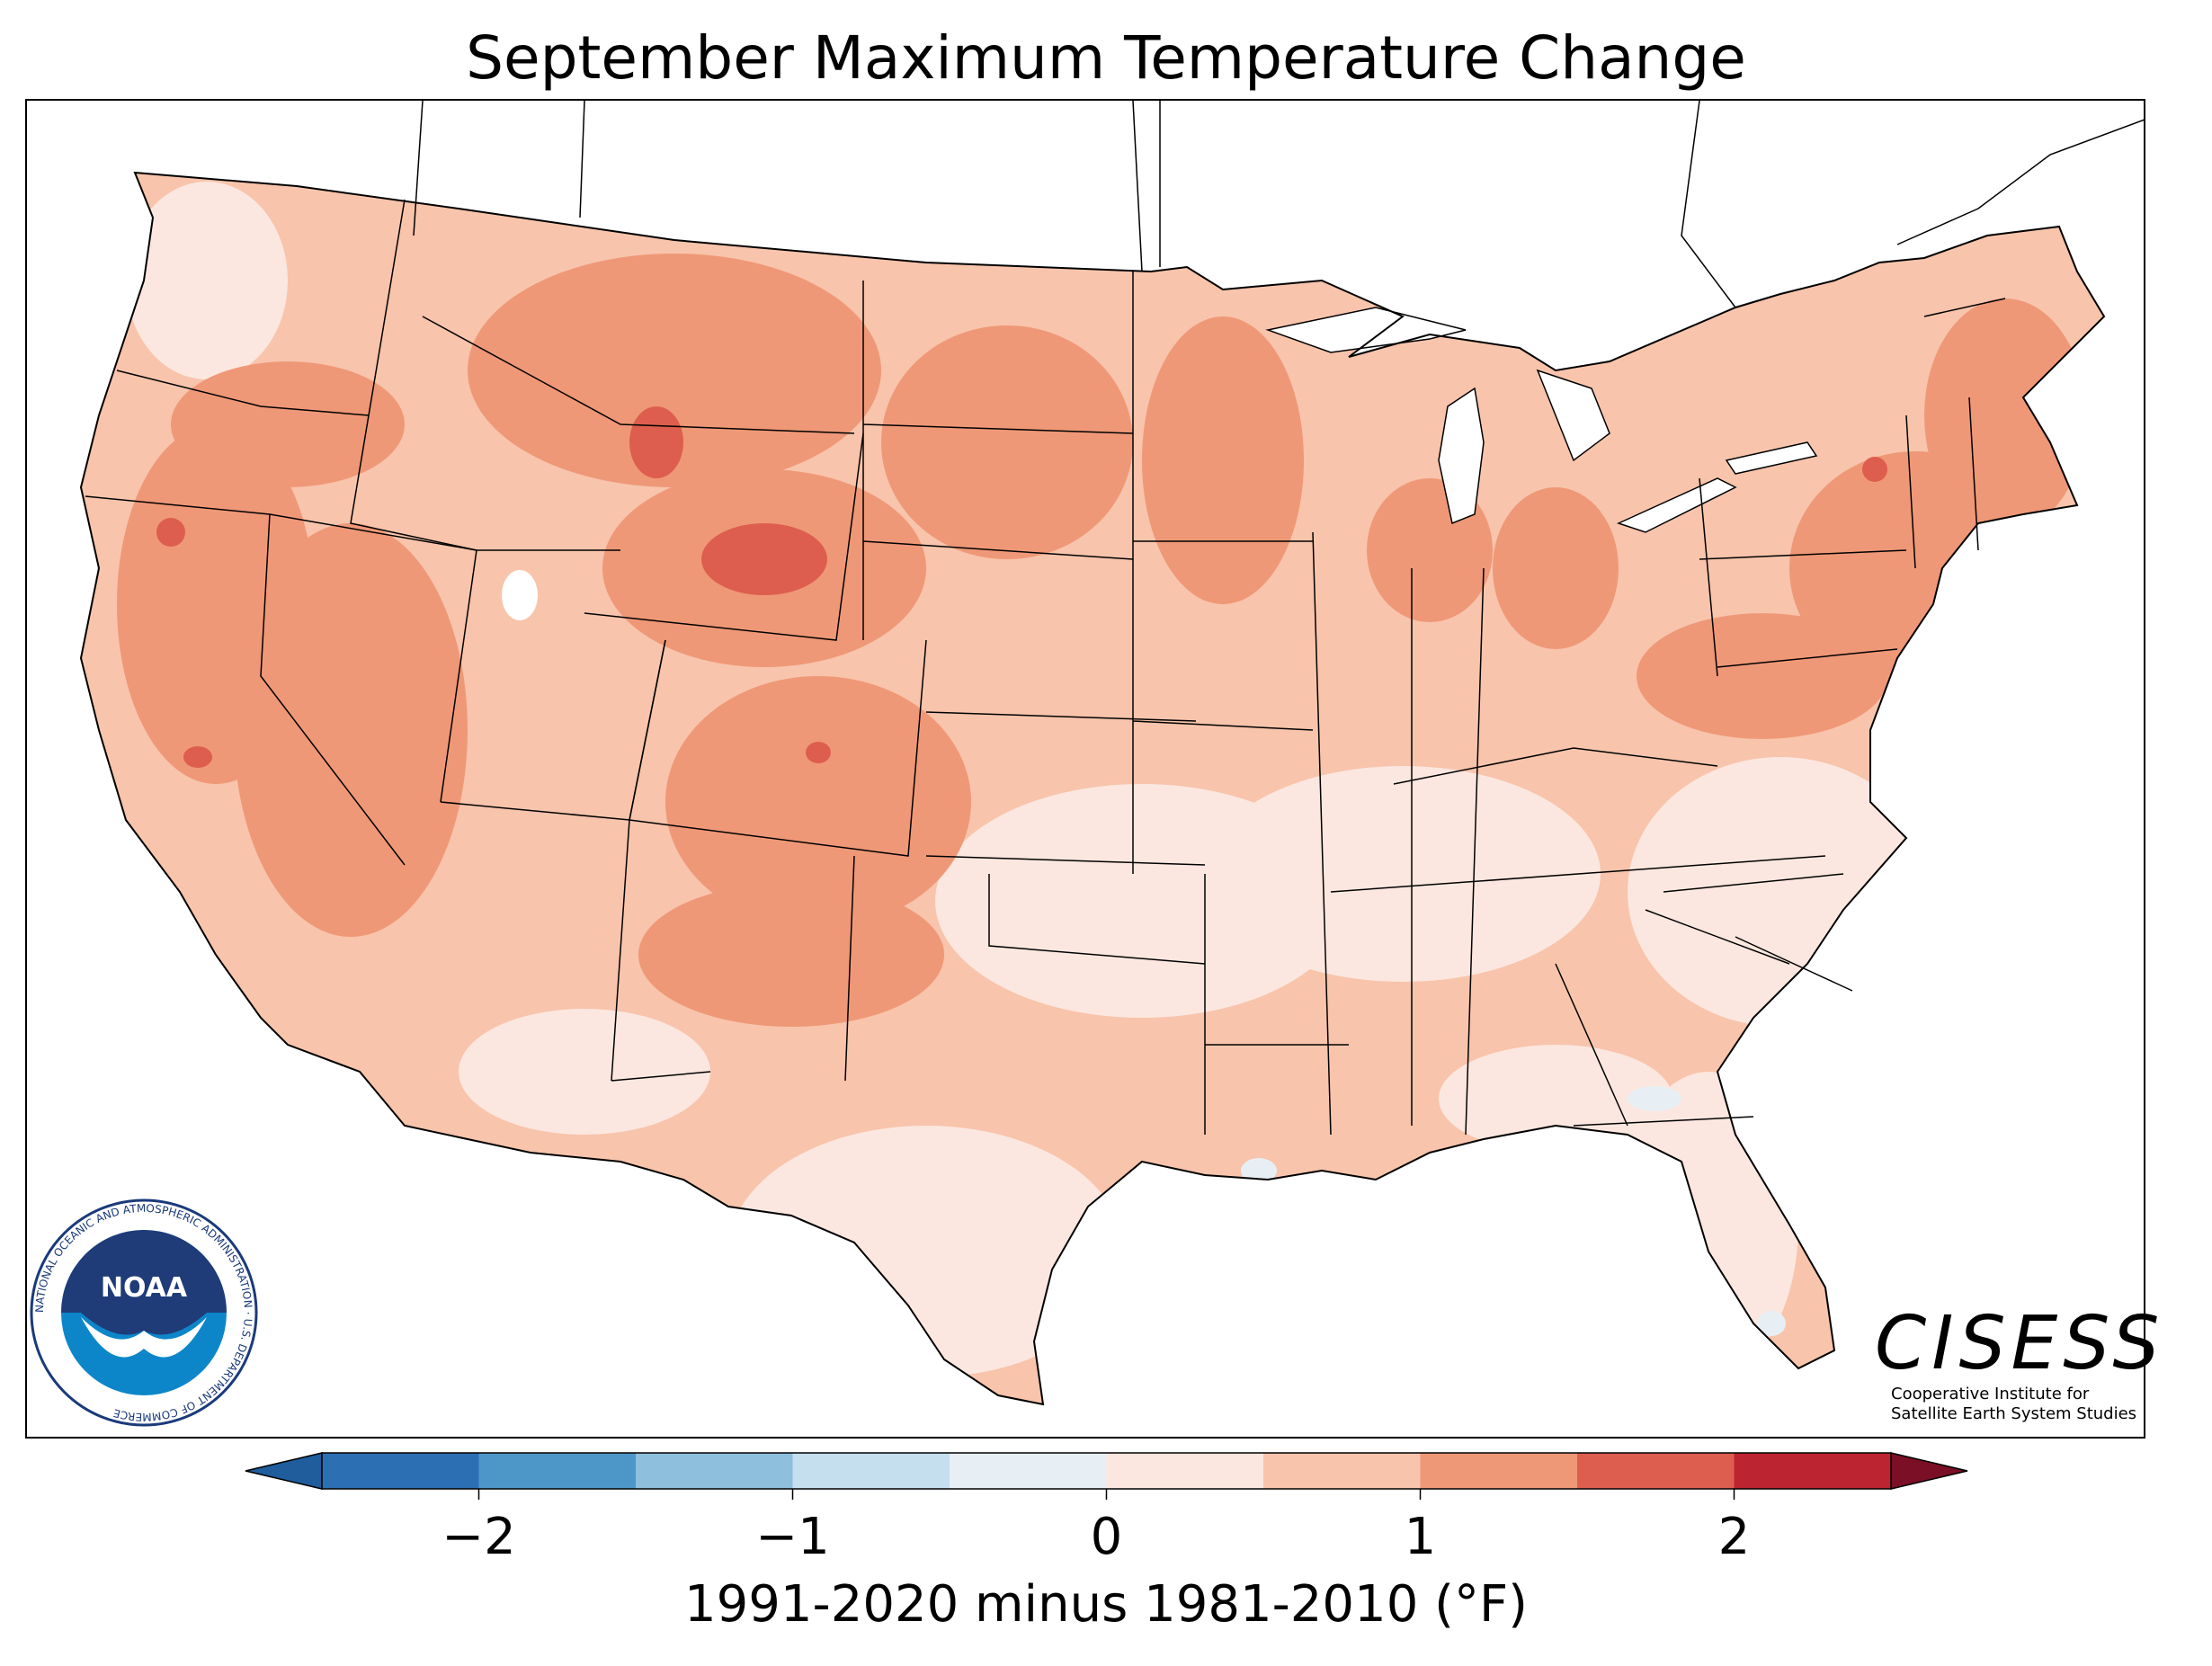 The width and height of the screenshot is (2212, 1666). Describe the element at coordinates (1106, 58) in the screenshot. I see `map-title: September Maximum Temperature Change` at that location.